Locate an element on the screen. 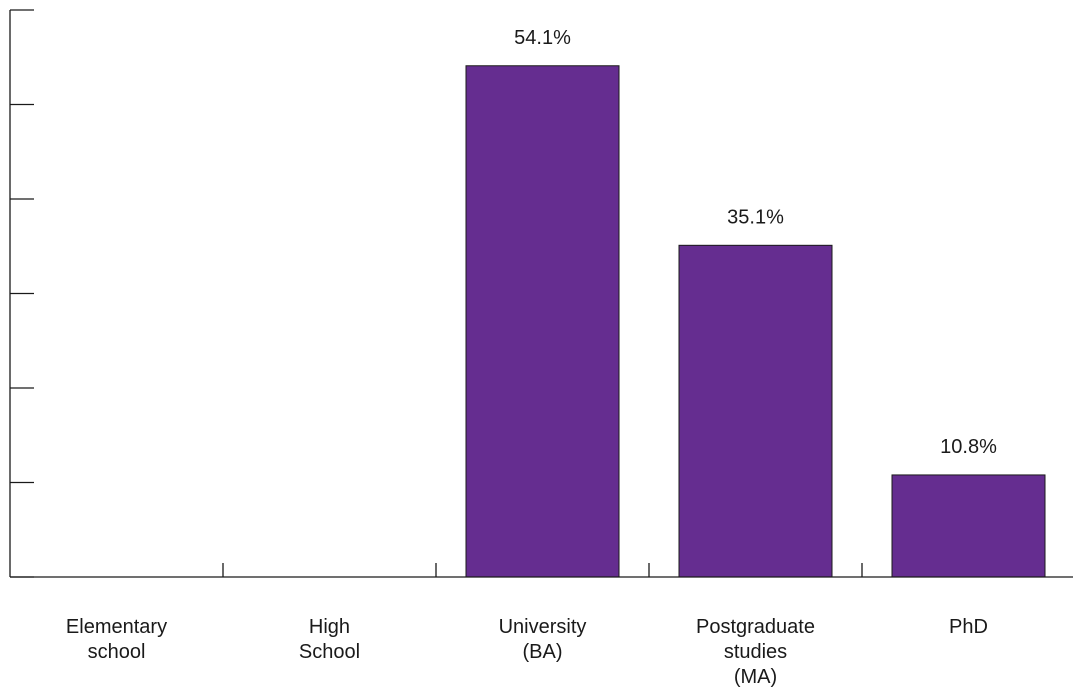  category-label-3: Postgraduate studies (MA) is located at coordinates (755, 652).